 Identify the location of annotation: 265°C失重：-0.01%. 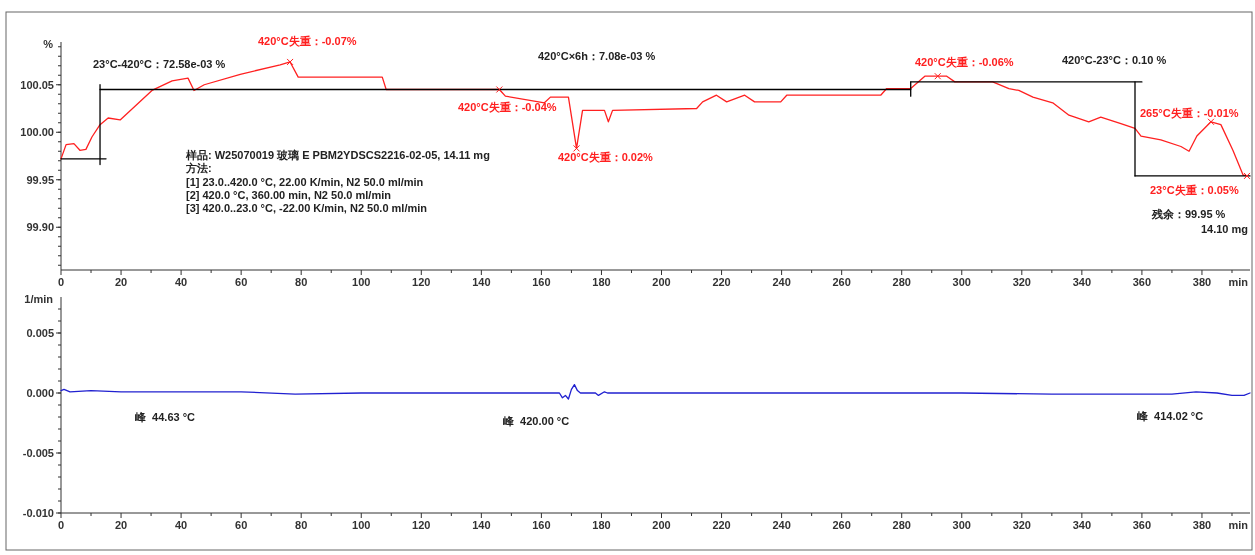
(1189, 113).